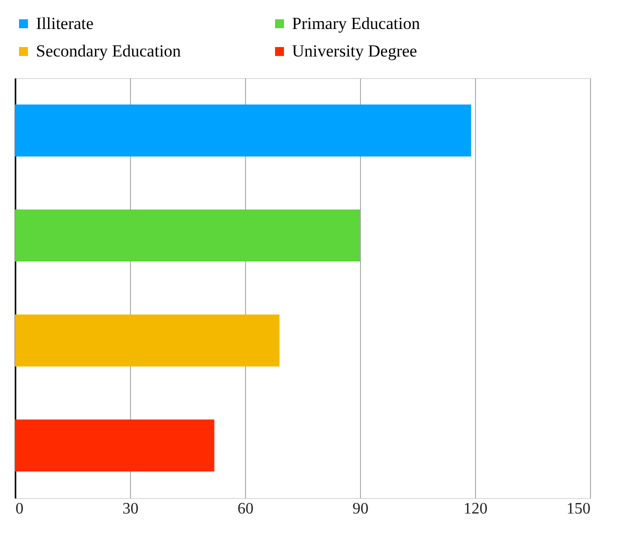 This screenshot has height=551, width=620. Describe the element at coordinates (20, 509) in the screenshot. I see `x-tick-label: 0` at that location.